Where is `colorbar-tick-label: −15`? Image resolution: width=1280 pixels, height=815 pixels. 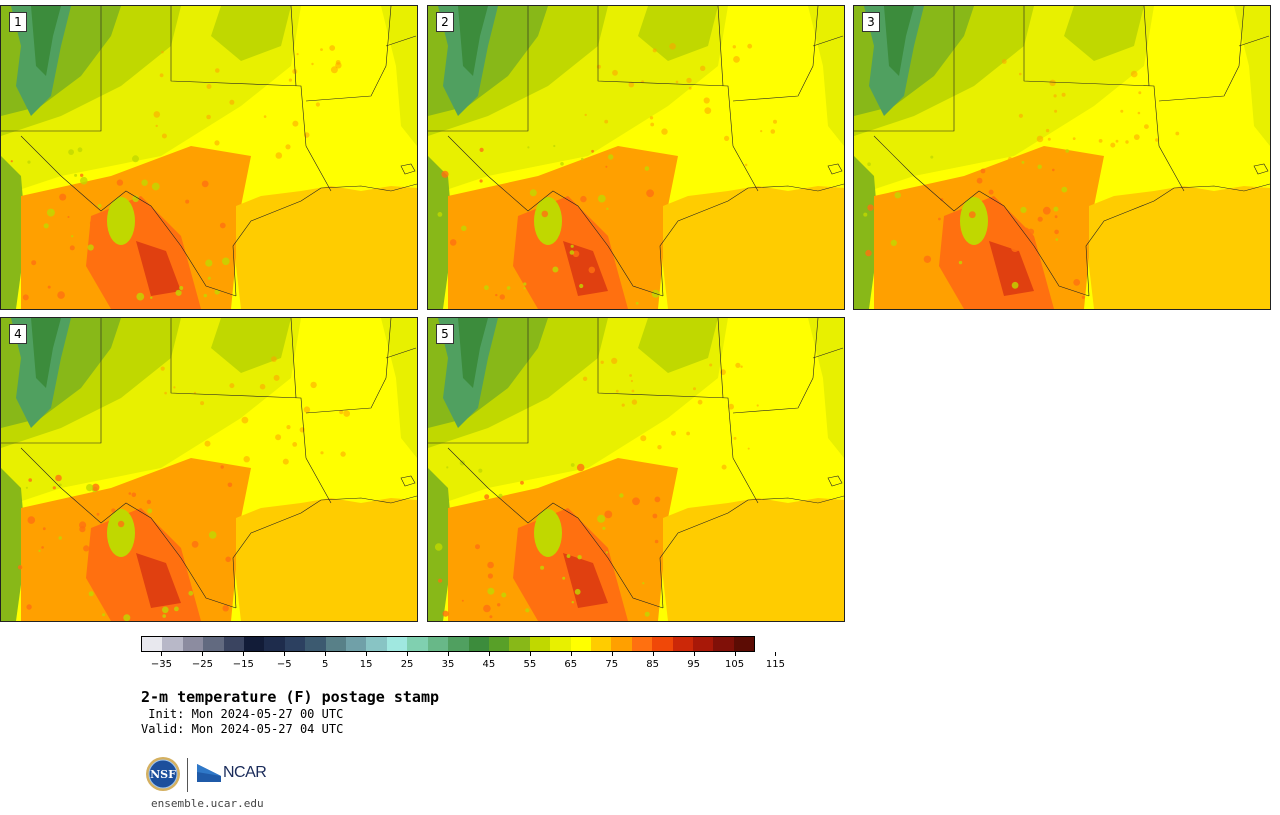
colorbar-tick-label: −15 is located at coordinates (243, 664).